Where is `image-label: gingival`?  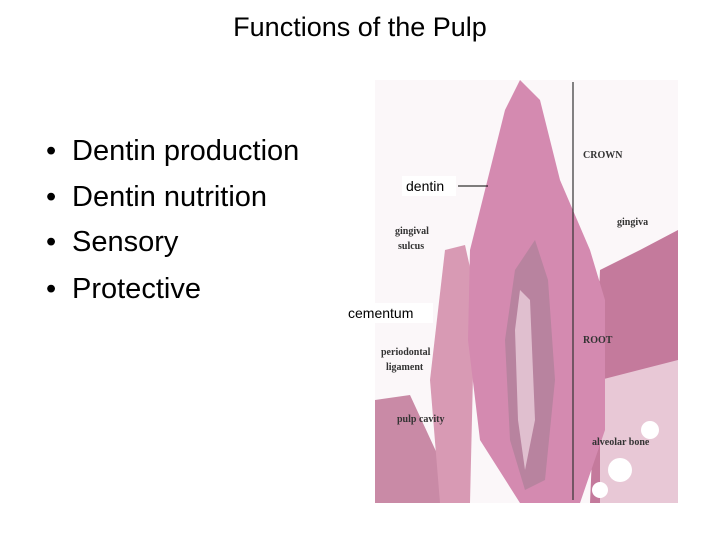 image-label: gingival is located at coordinates (412, 231).